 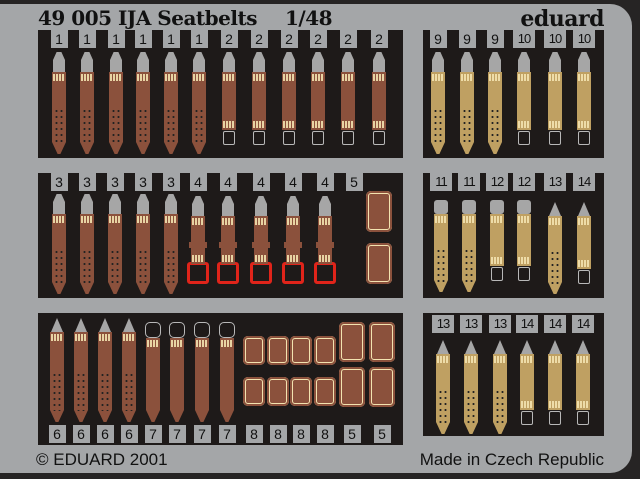 What do you see at coordinates (497, 182) in the screenshot?
I see `part-number-label: 12` at bounding box center [497, 182].